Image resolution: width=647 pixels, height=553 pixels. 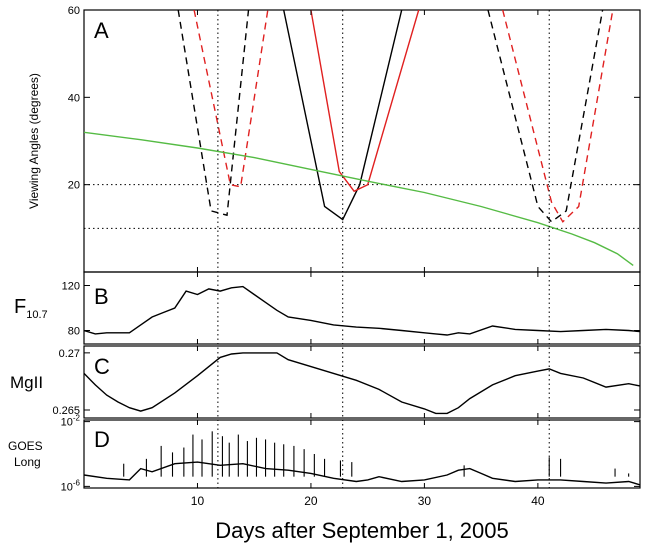 What do you see at coordinates (66, 411) in the screenshot?
I see `y-tick-label: 0.265` at bounding box center [66, 411].